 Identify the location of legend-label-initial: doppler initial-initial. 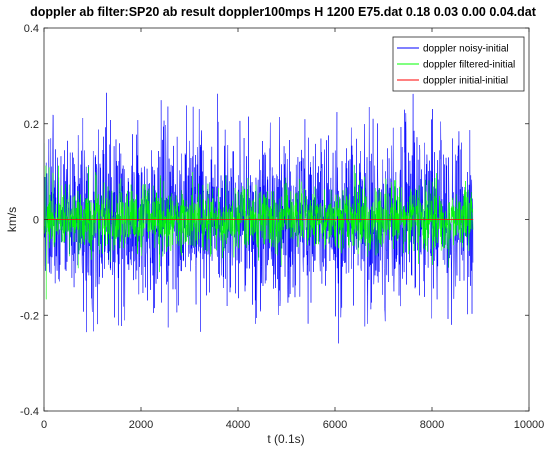
(465, 81).